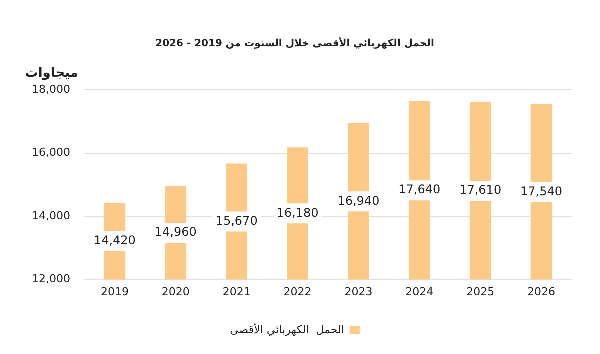 The image size is (600, 354). Describe the element at coordinates (359, 201) in the screenshot. I see `data-label: 16,940` at that location.